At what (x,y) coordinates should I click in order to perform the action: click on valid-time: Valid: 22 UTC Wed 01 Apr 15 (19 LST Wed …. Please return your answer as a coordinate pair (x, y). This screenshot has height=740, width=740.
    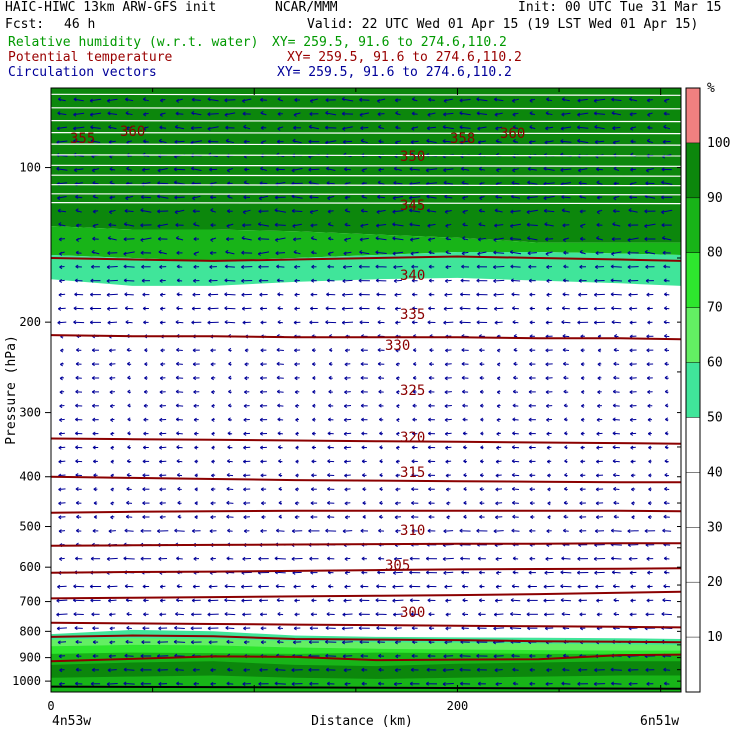
    Looking at the image, I should click on (503, 24).